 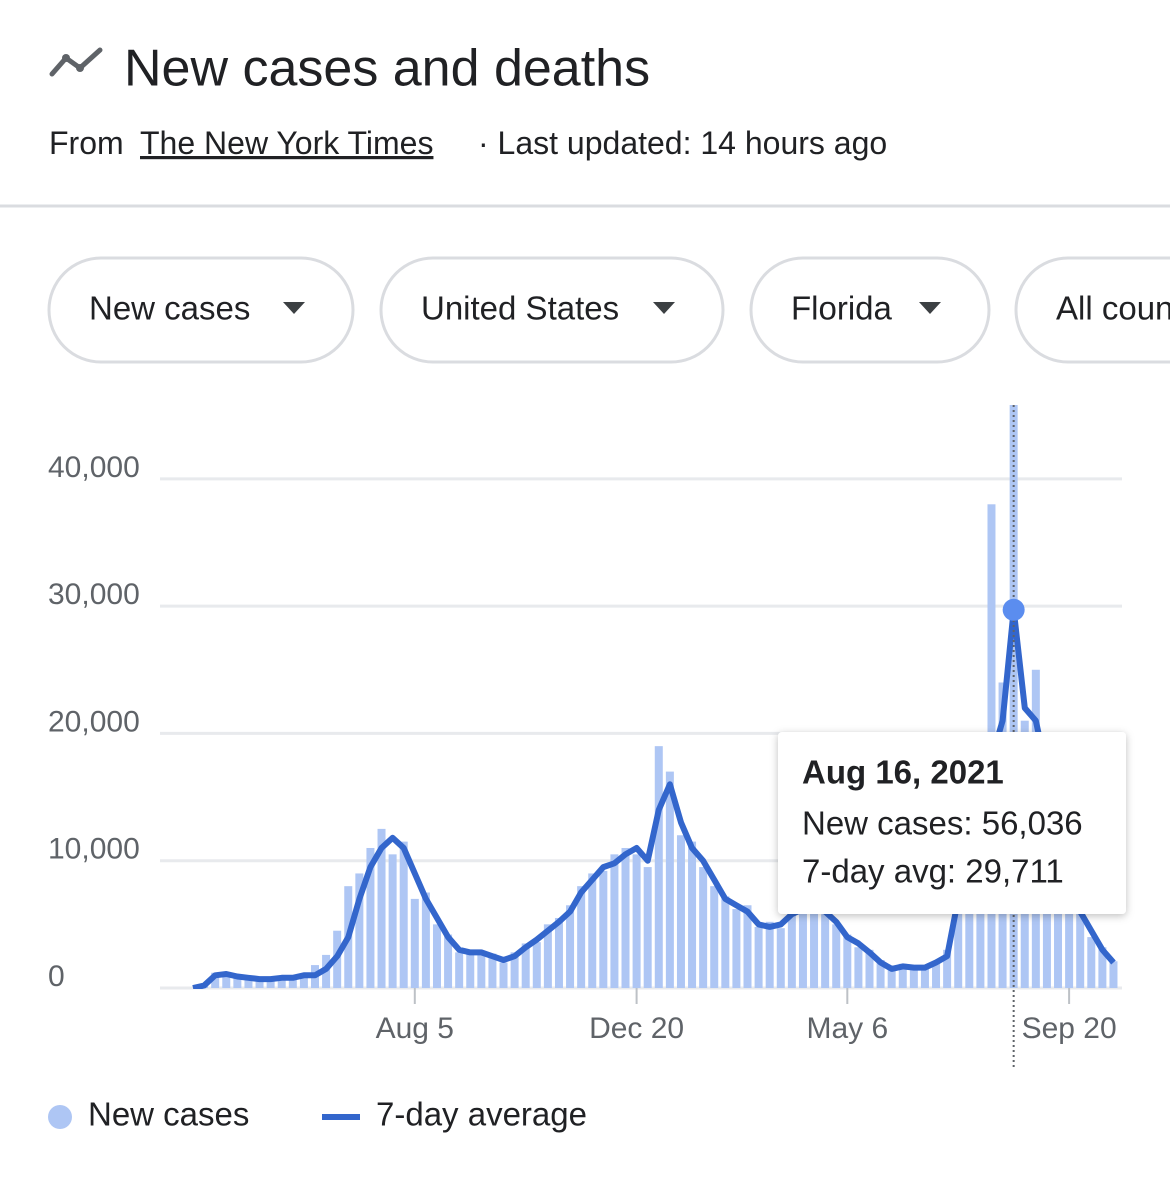 I want to click on last-updated: · Last updated: 14 hours ago, so click(x=682, y=143).